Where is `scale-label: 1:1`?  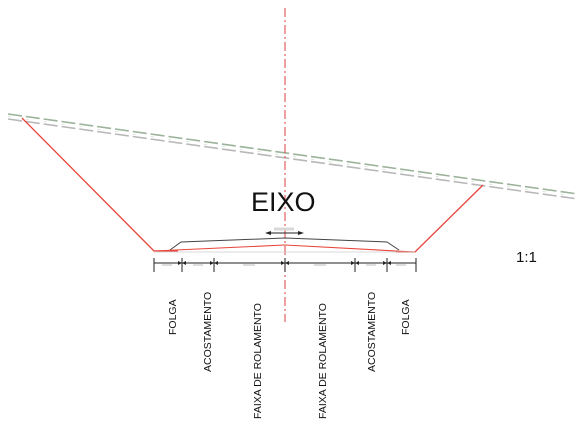
scale-label: 1:1 is located at coordinates (526, 257).